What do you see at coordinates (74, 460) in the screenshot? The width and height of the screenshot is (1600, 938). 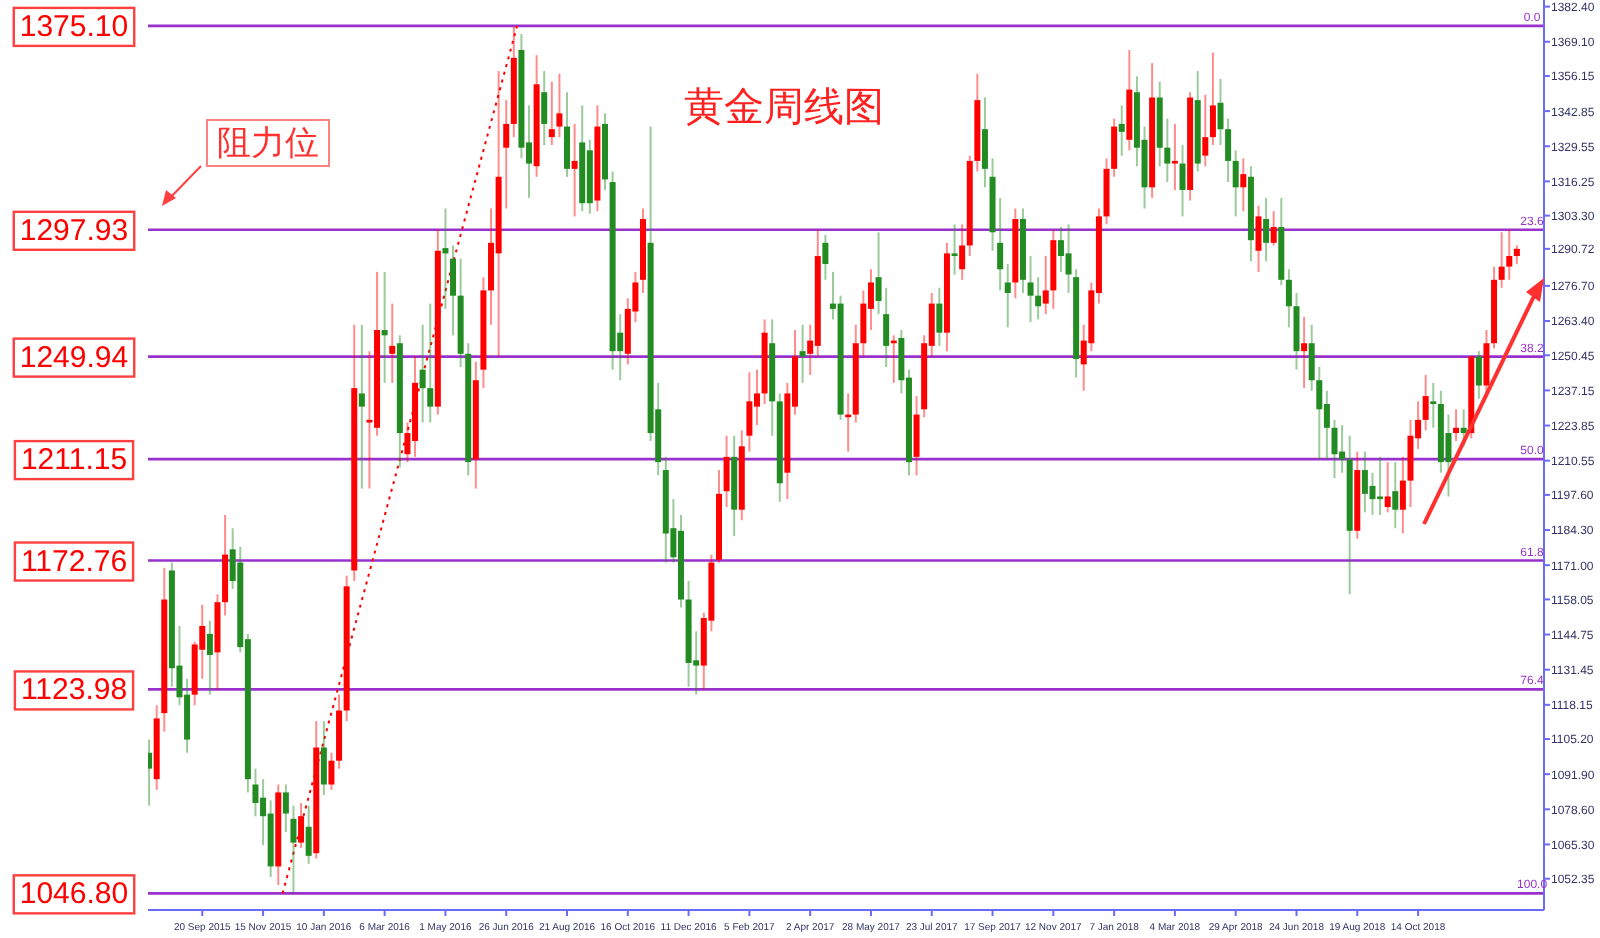 I see `ref-line-label: 1211.15` at bounding box center [74, 460].